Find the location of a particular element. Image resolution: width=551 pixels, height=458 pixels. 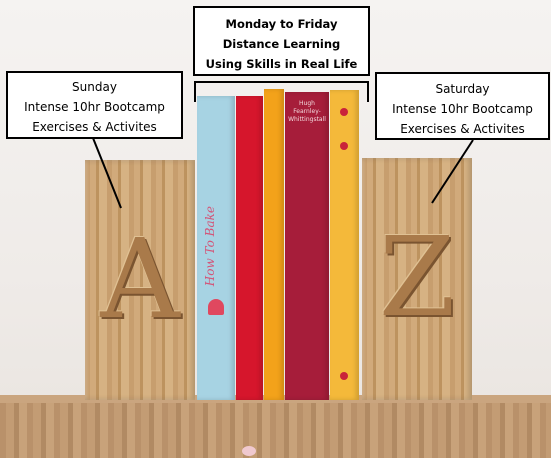

center-bracket-line is located at coordinates (281, 91).